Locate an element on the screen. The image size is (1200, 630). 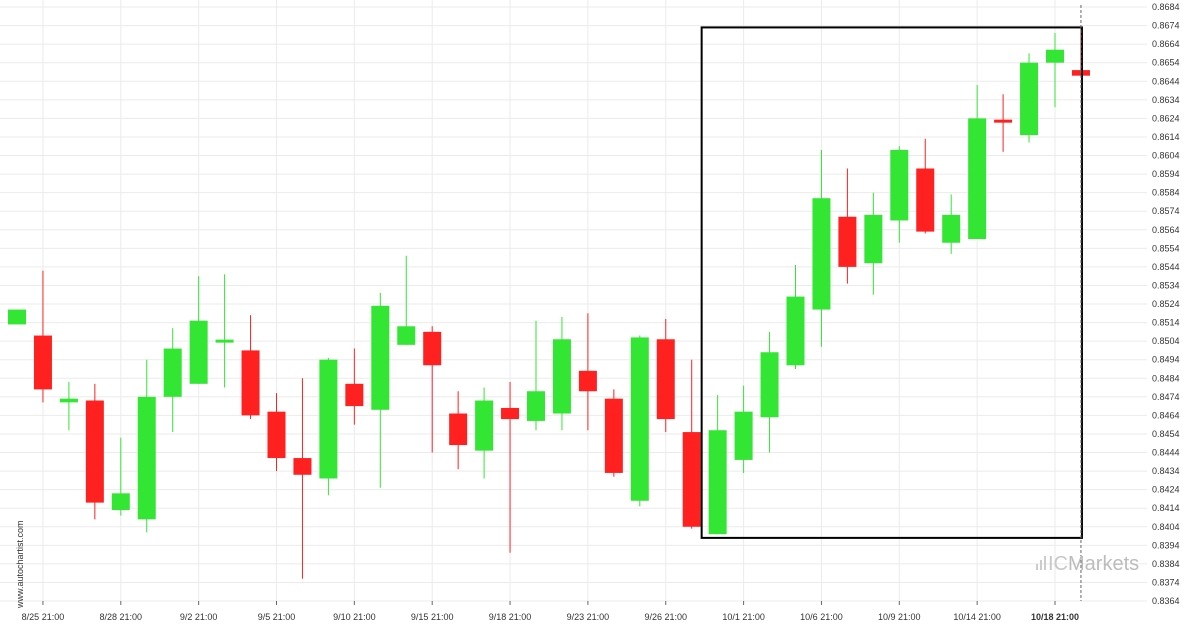
x-tick-label: 9/18 21:00 is located at coordinates (510, 617).